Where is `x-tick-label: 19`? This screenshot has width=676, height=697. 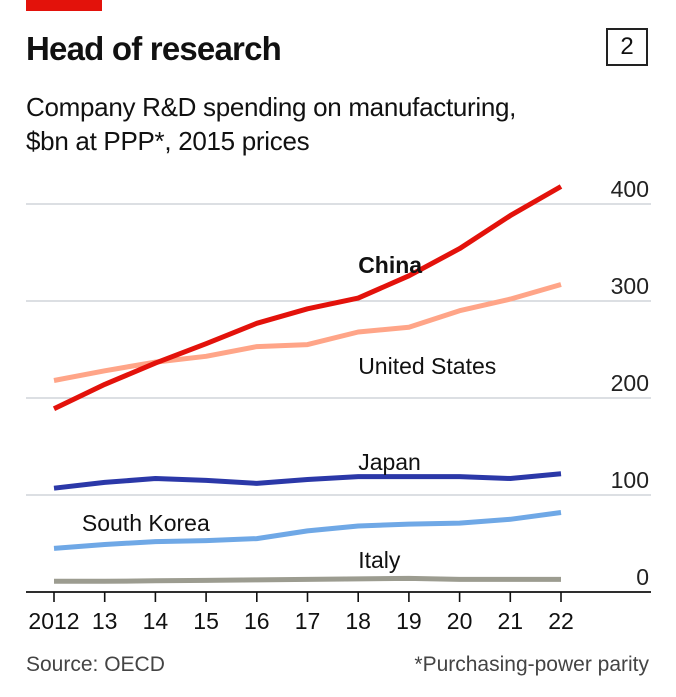 x-tick-label: 19 is located at coordinates (409, 621).